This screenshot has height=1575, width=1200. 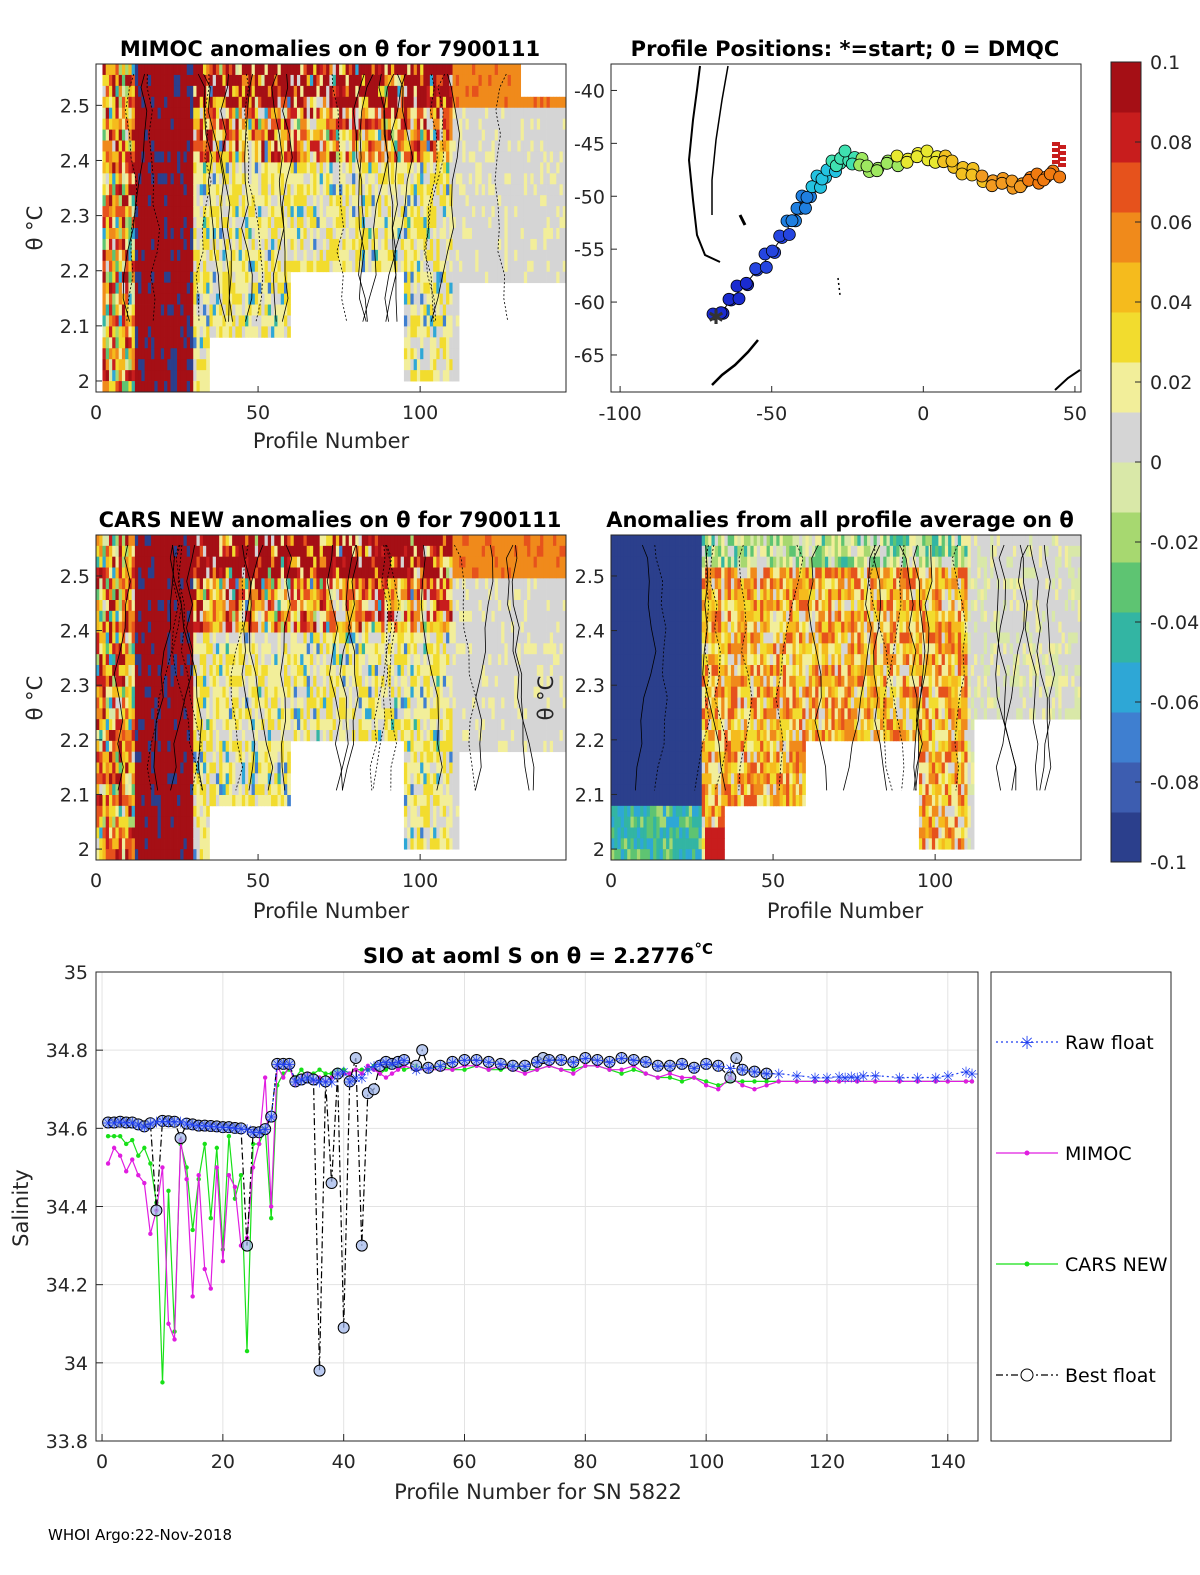 I want to click on contour-line, so click(x=339, y=197).